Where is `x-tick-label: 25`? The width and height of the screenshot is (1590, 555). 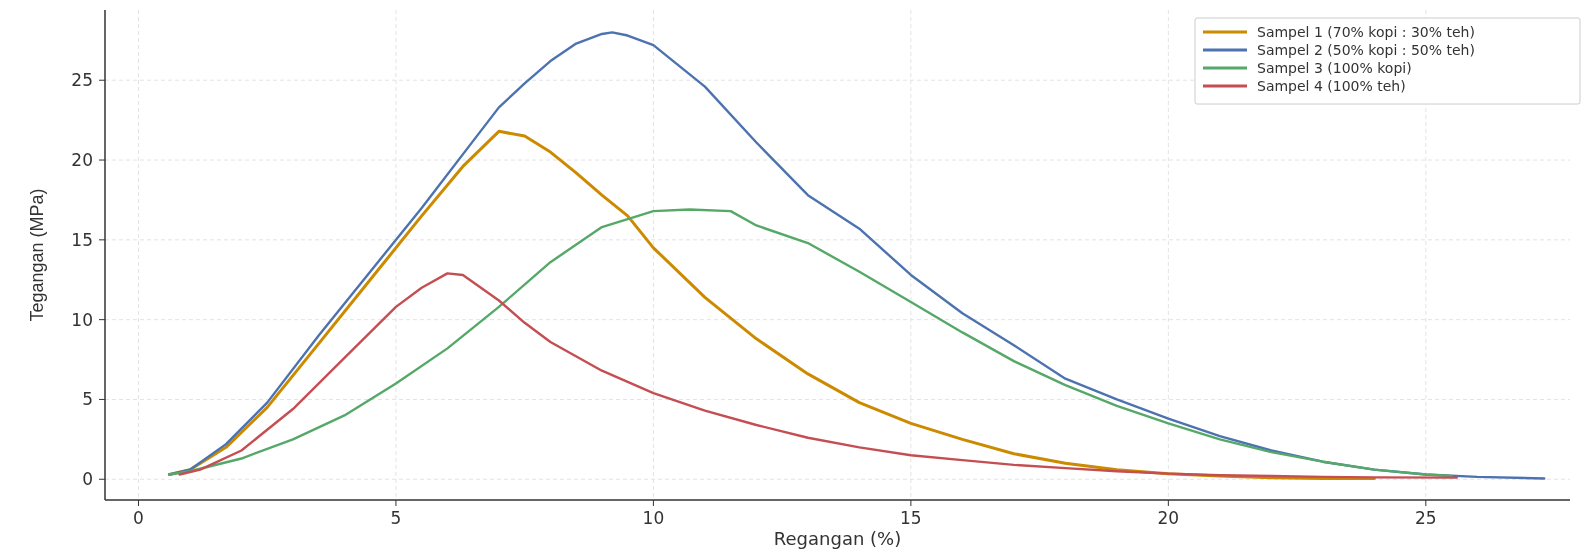
x-tick-label: 25 is located at coordinates (1426, 518).